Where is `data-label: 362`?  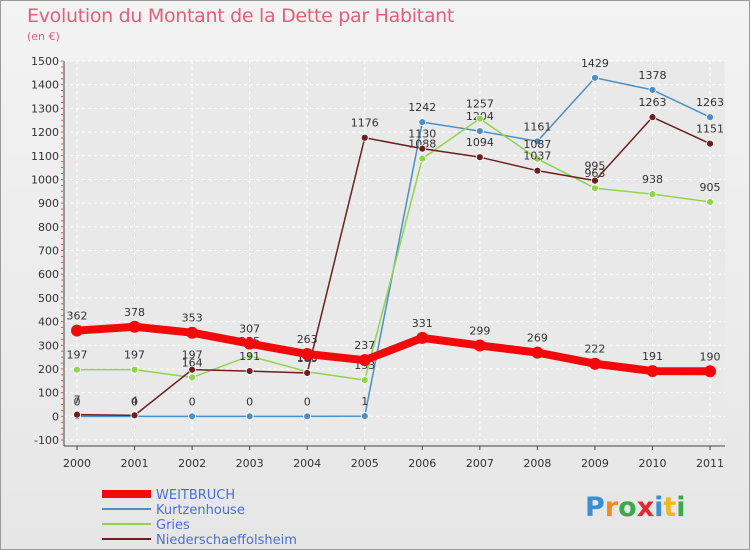 data-label: 362 is located at coordinates (77, 316).